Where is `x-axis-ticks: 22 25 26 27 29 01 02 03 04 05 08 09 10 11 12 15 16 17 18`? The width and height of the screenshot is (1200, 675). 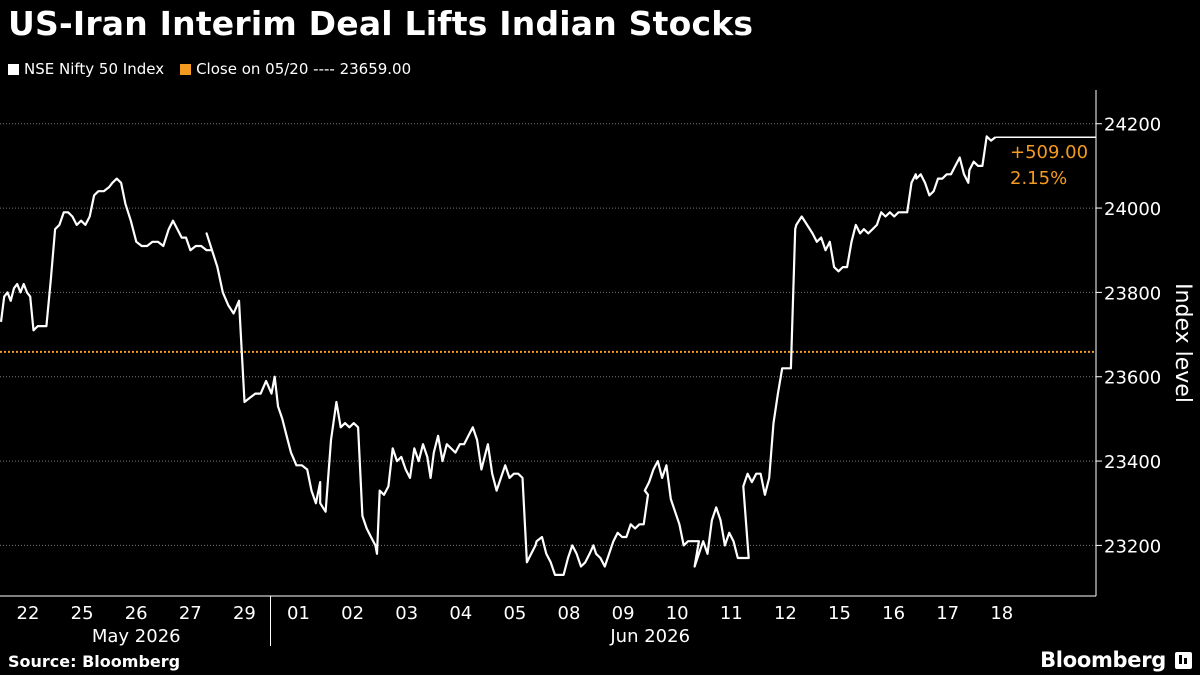 x-axis-ticks: 22 25 26 27 29 01 02 03 04 05 08 09 10 11 12 15 16 17 18 is located at coordinates (515, 613).